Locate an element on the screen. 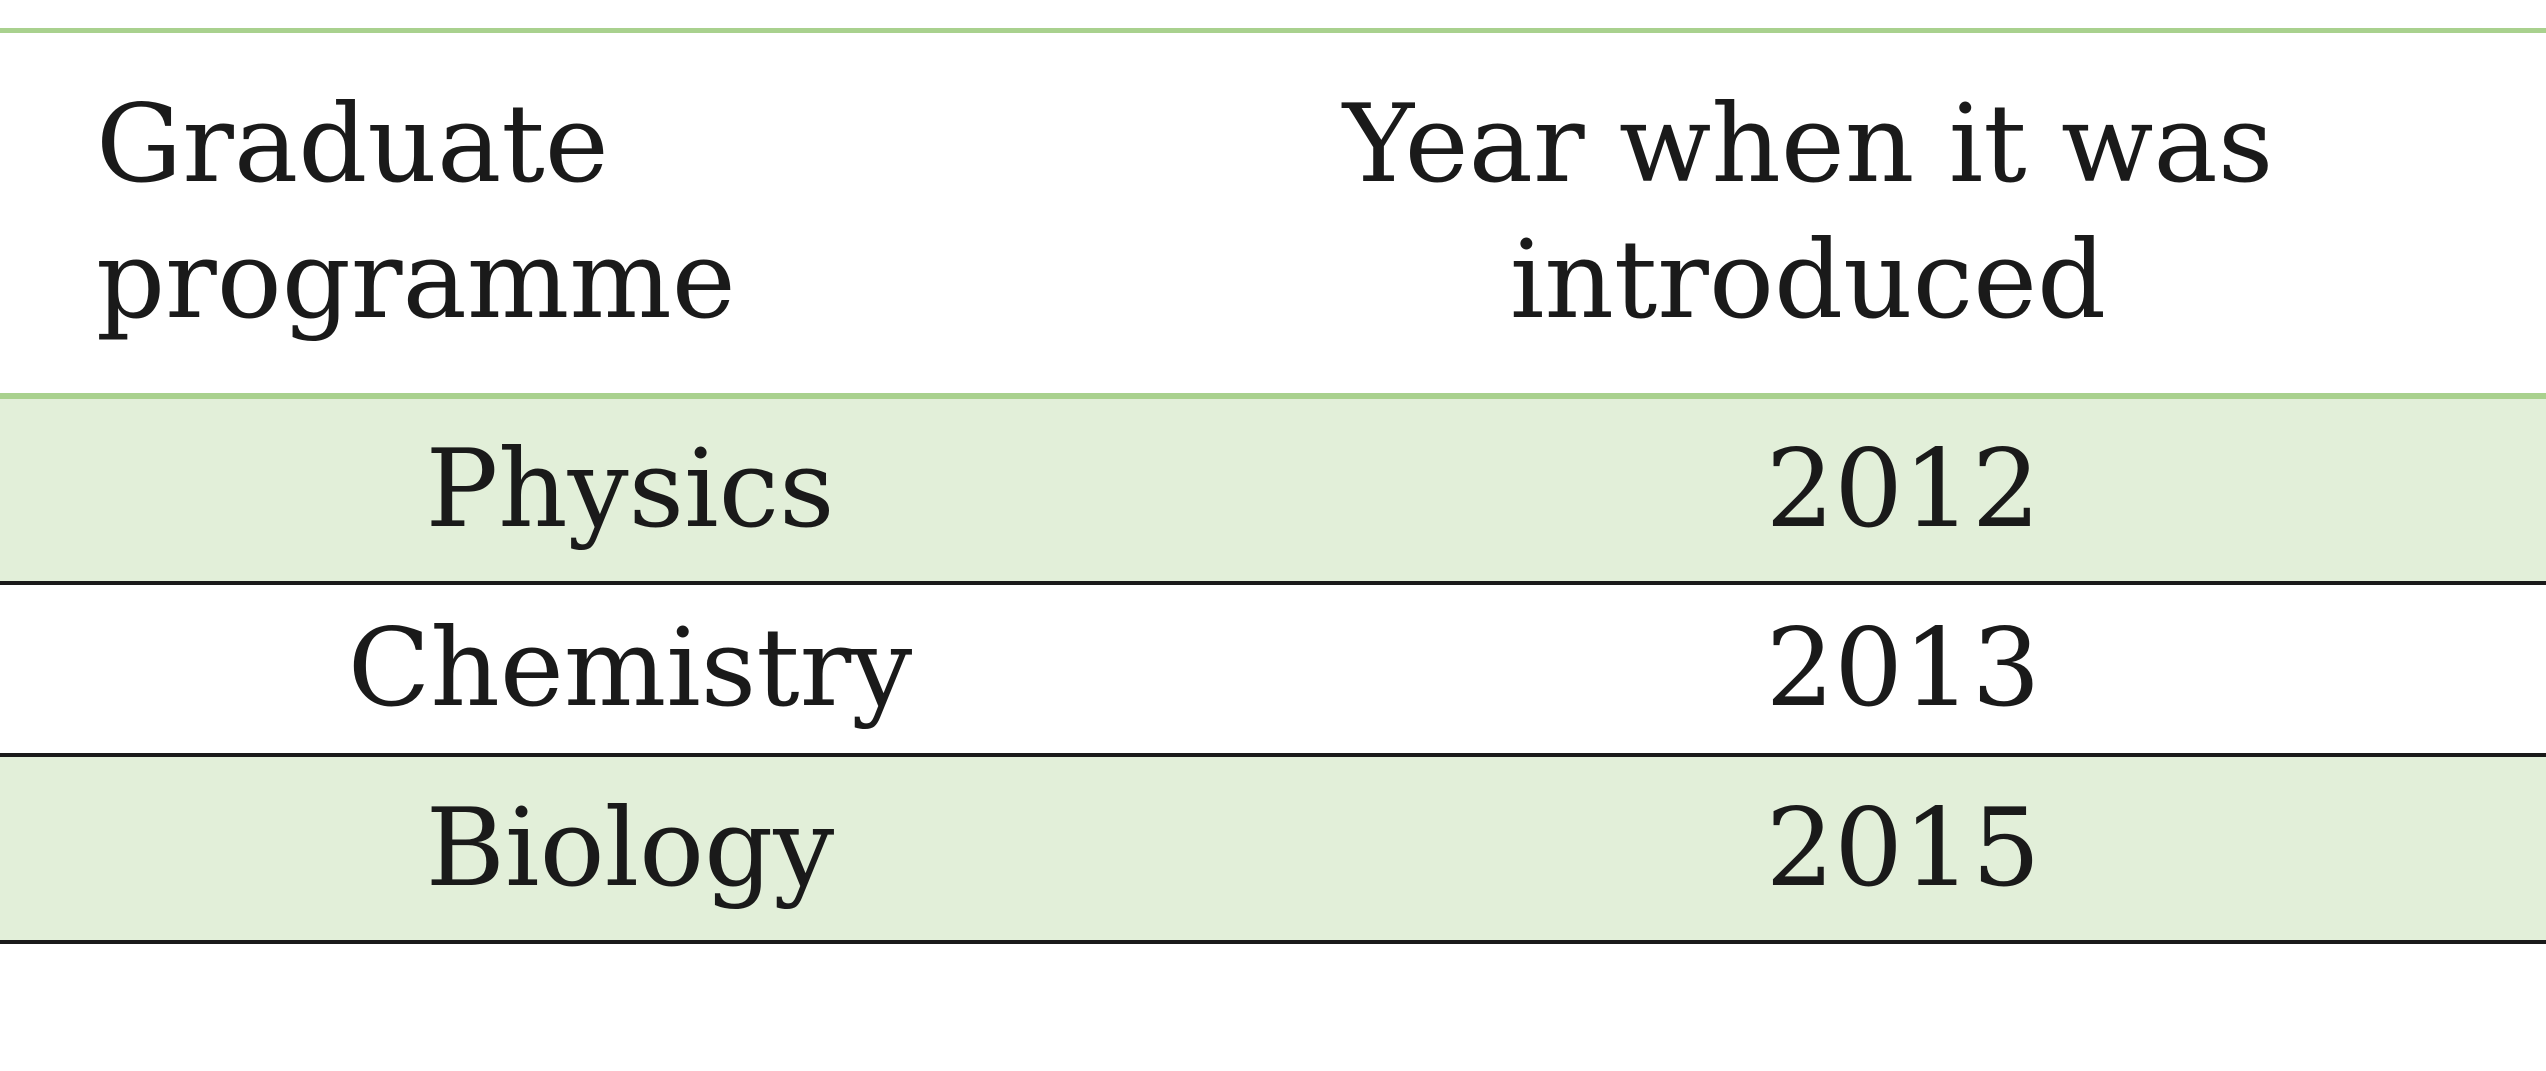  cell-year: 2013 is located at coordinates (1903, 668).